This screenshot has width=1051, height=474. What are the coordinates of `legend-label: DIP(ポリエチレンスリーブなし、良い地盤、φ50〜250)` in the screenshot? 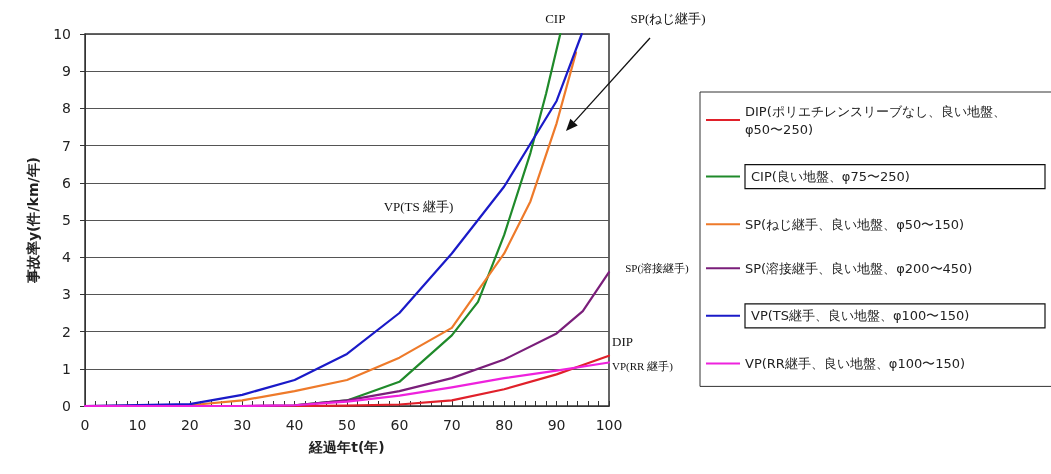 It's located at (875, 120).